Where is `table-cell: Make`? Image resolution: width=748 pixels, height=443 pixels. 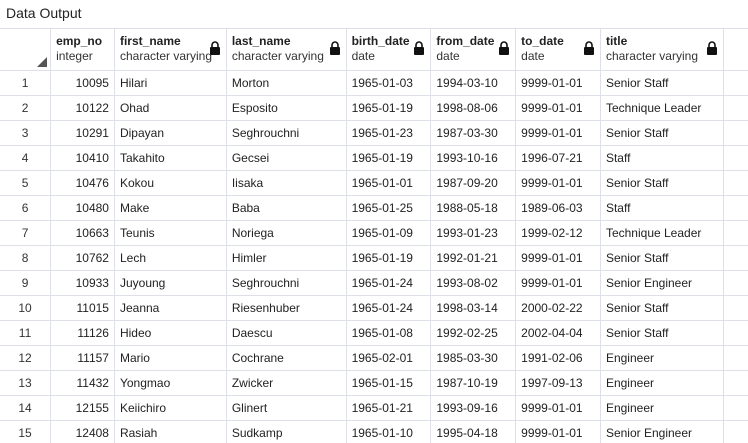
table-cell: Make is located at coordinates (170, 208).